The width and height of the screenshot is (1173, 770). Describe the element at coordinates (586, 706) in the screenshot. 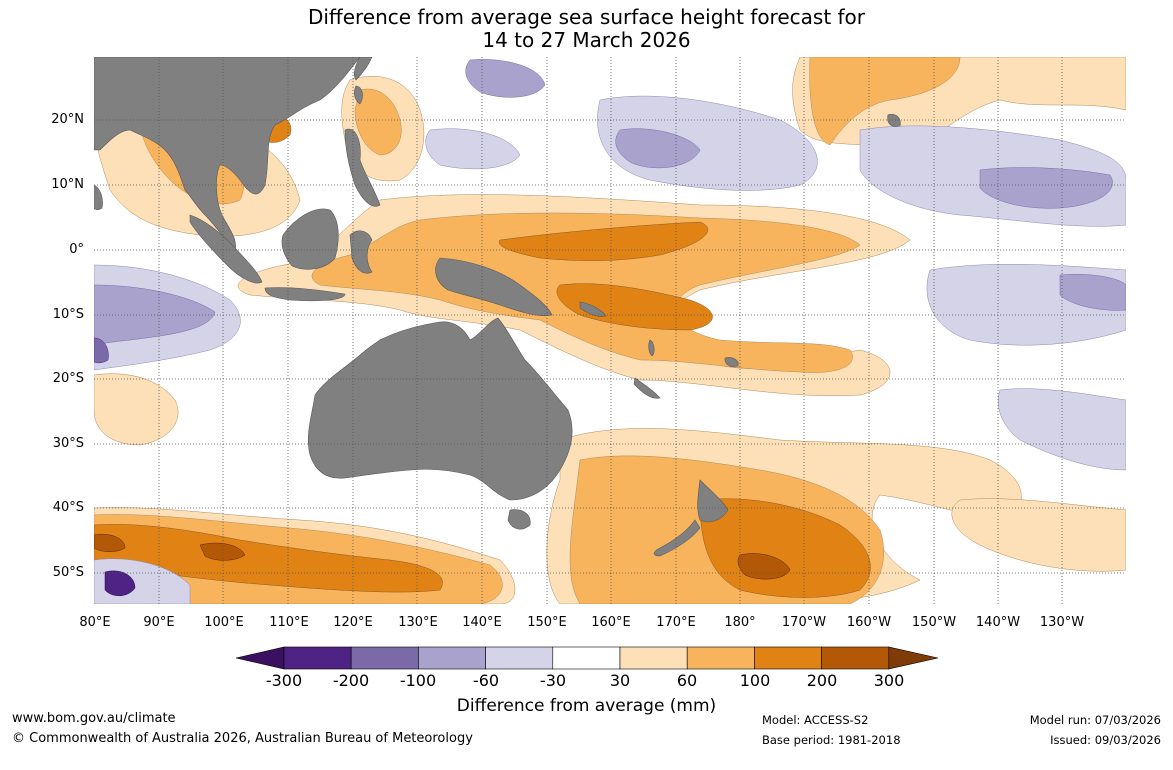

I see `colorbar-title: Difference from average (mm)` at that location.